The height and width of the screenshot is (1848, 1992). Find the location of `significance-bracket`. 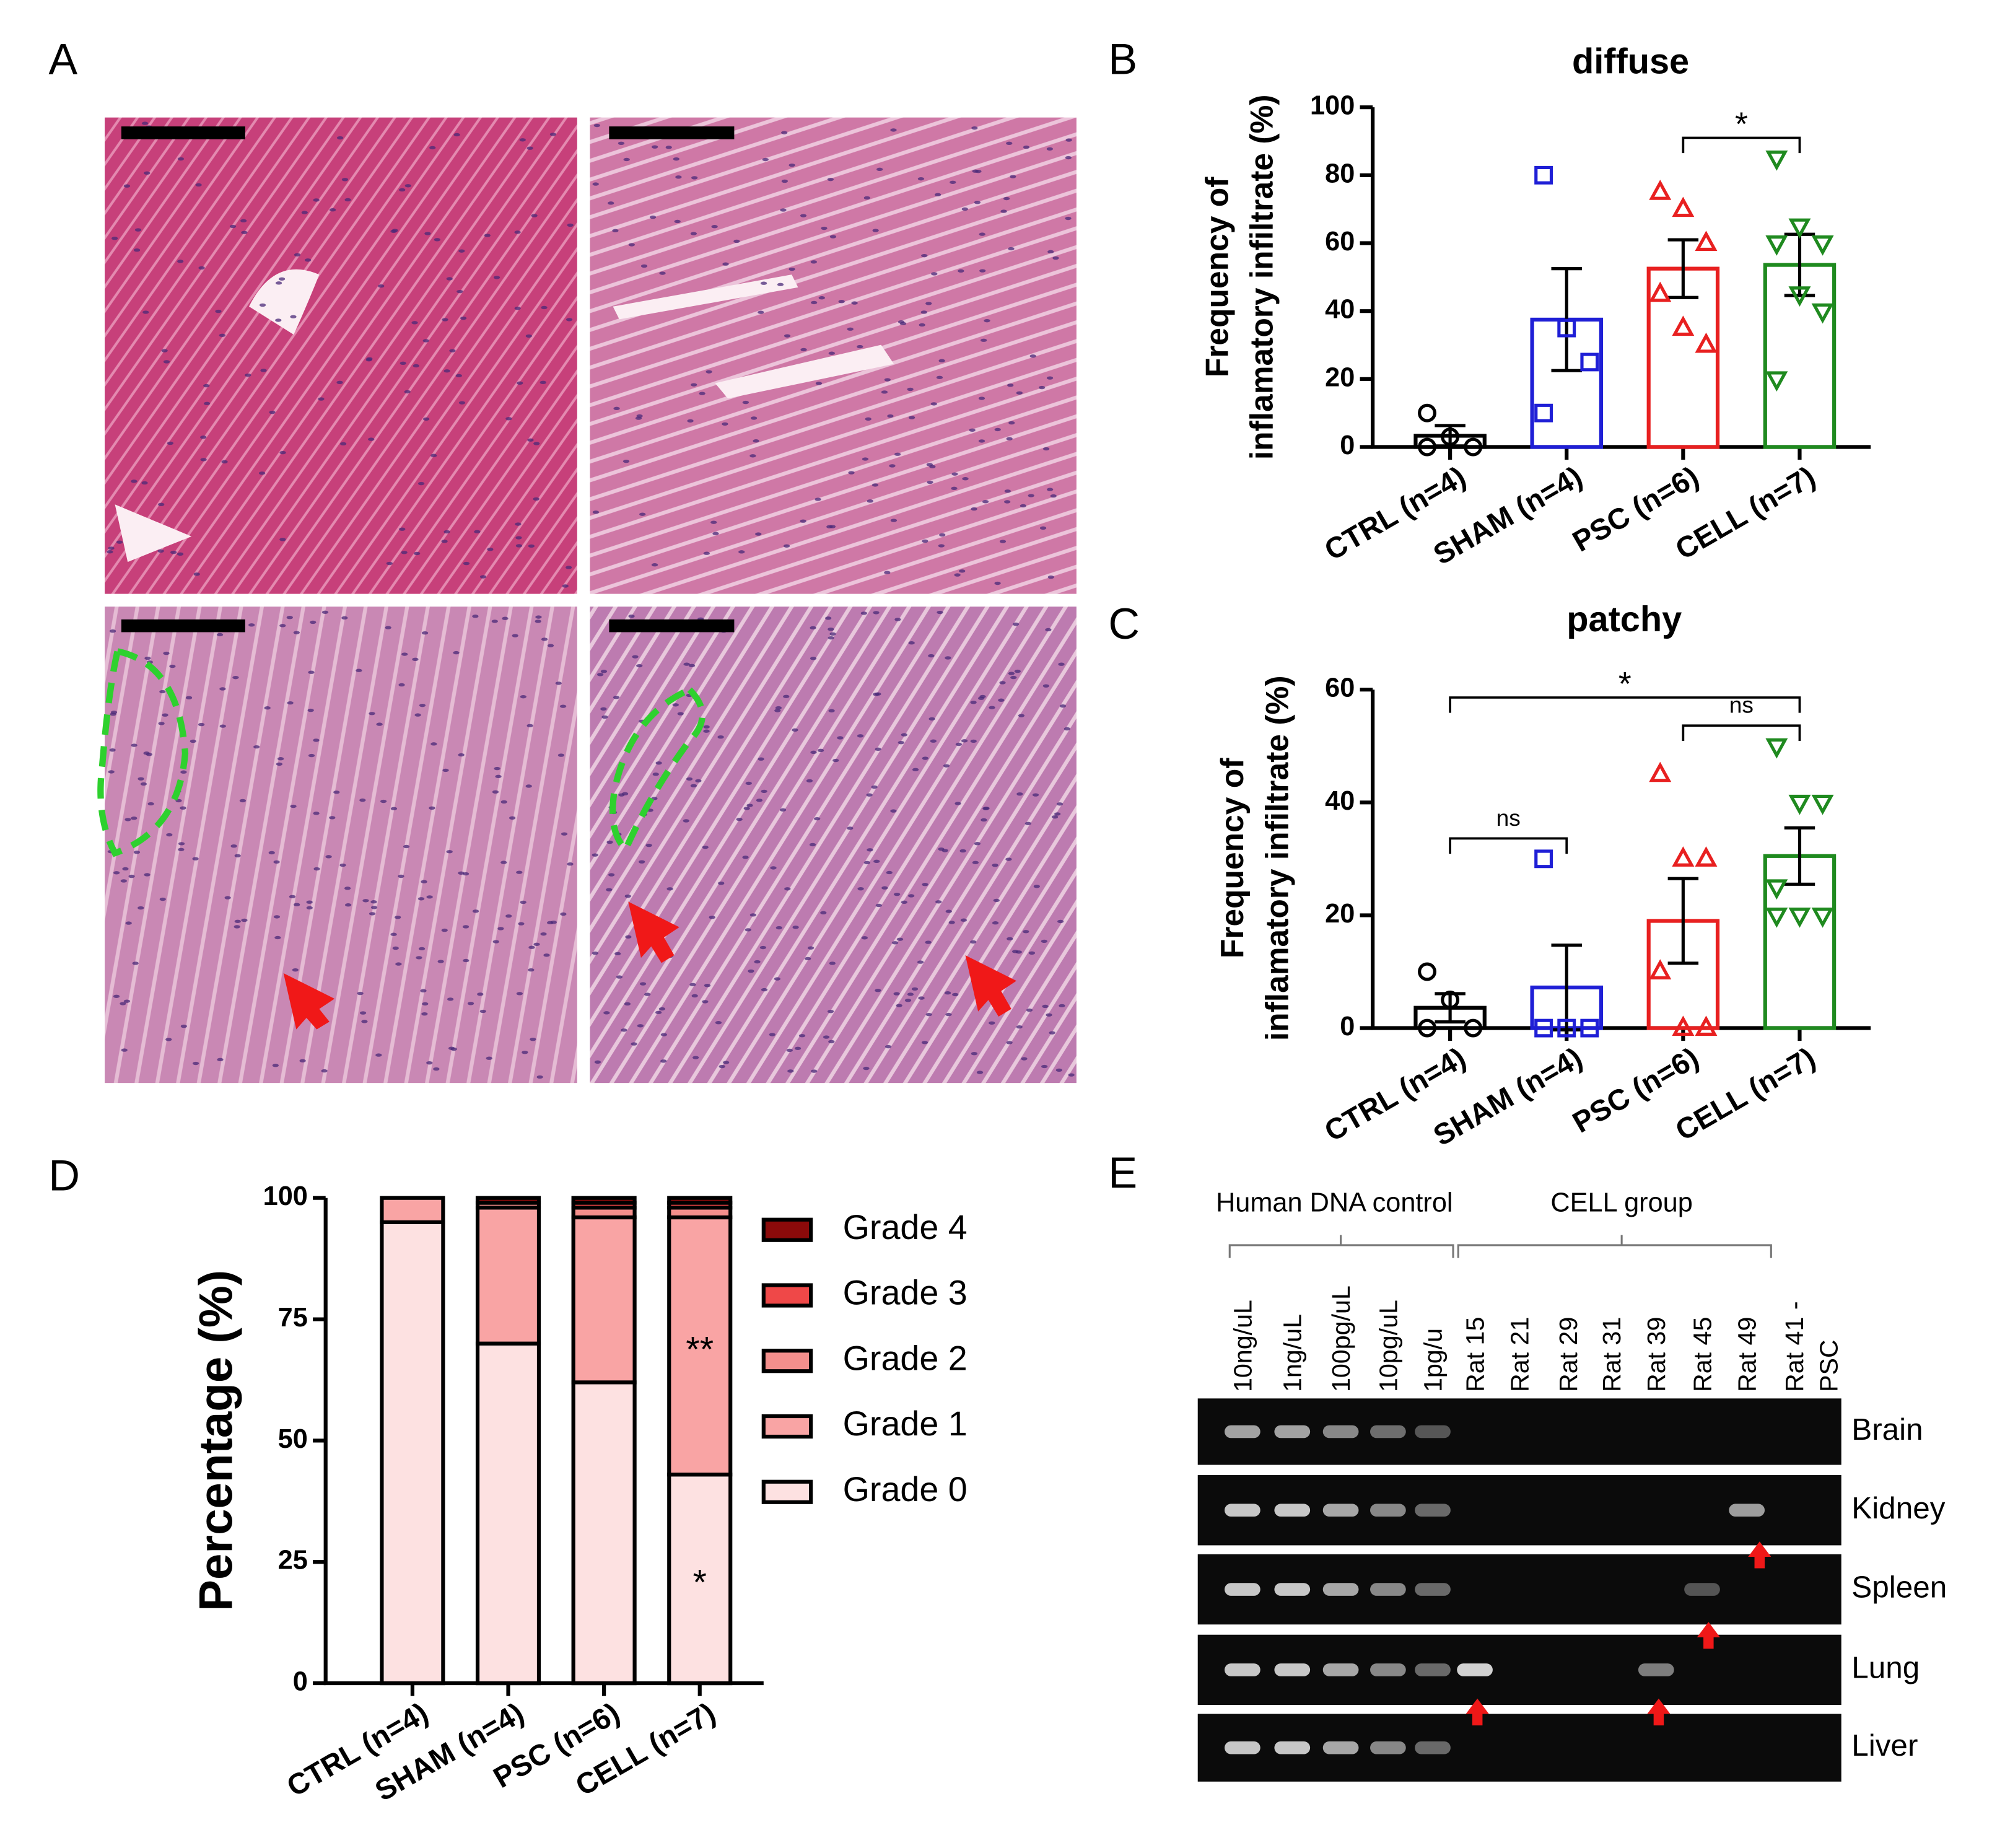

significance-bracket is located at coordinates (1625, 704).